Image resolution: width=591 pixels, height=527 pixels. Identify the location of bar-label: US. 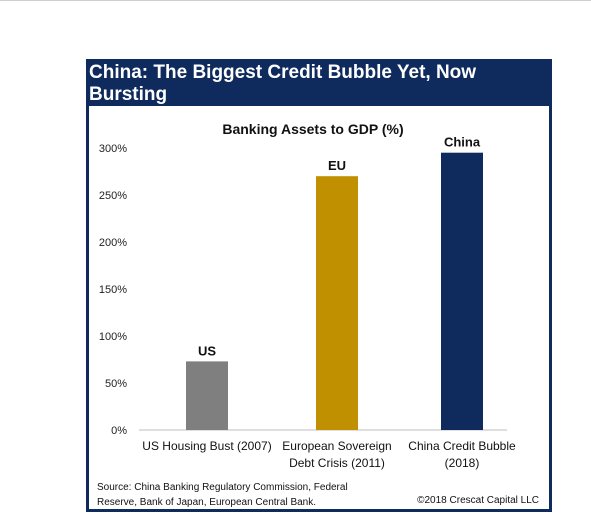
(207, 350).